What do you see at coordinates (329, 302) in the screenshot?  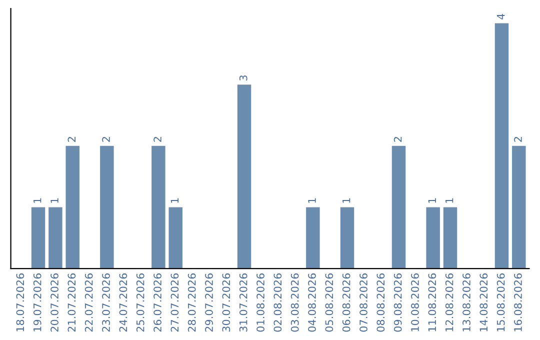 I see `x-tick-label: 05.08.2026` at bounding box center [329, 302].